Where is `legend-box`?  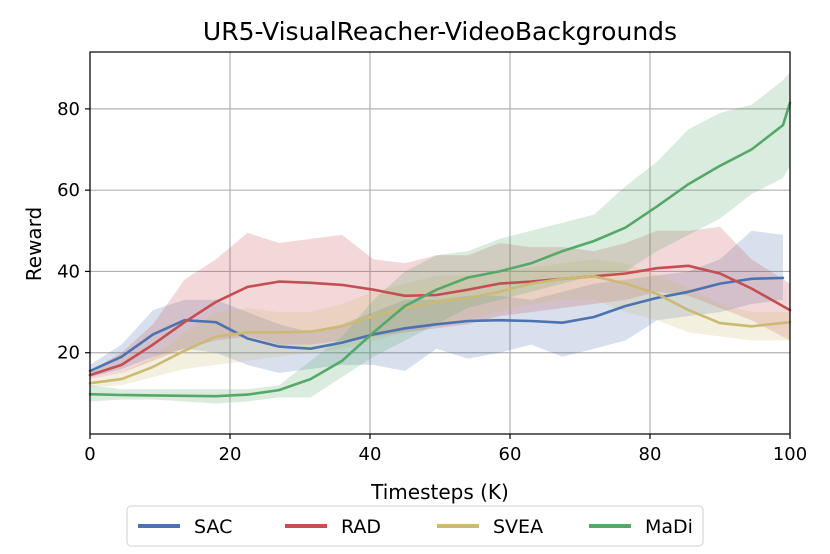
legend-box is located at coordinates (415, 526).